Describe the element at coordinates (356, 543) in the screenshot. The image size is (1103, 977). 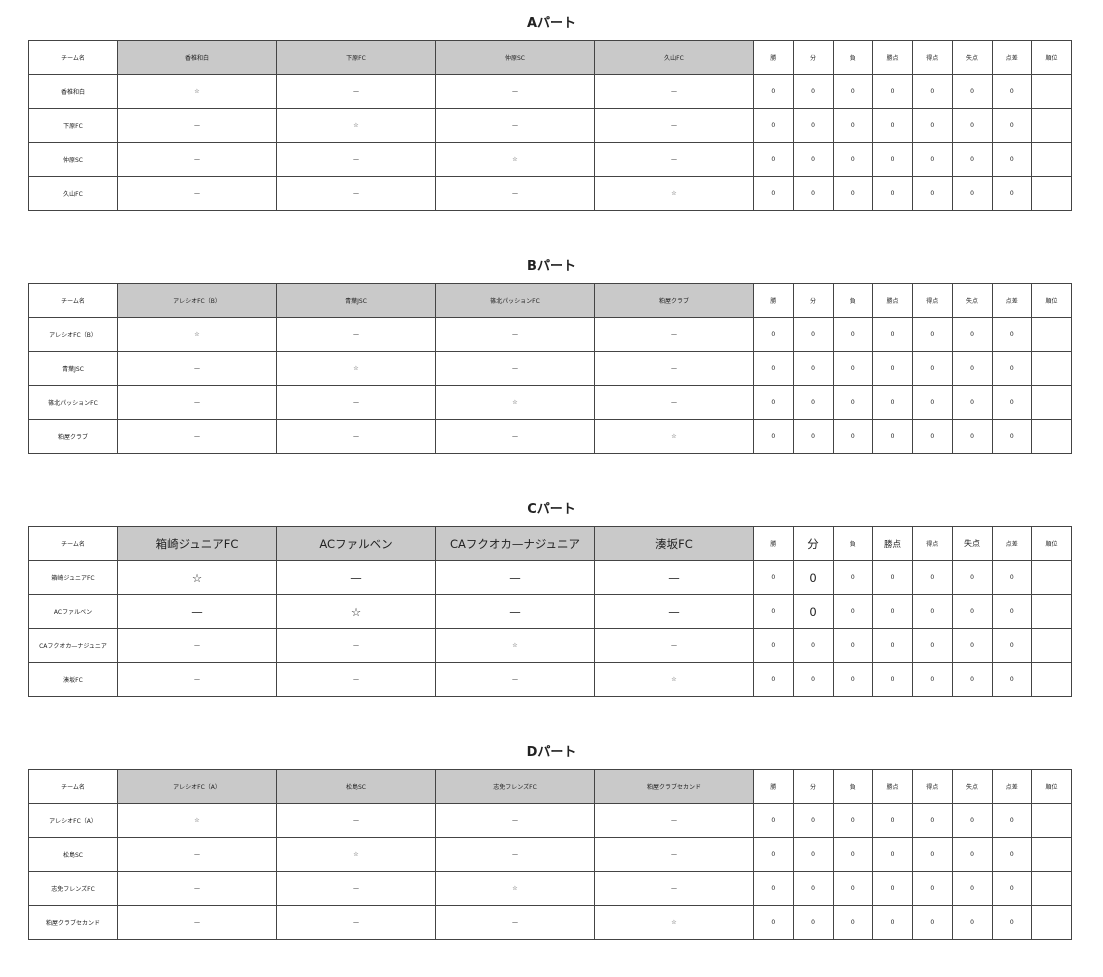
I see `header-cell: ACファルベン` at that location.